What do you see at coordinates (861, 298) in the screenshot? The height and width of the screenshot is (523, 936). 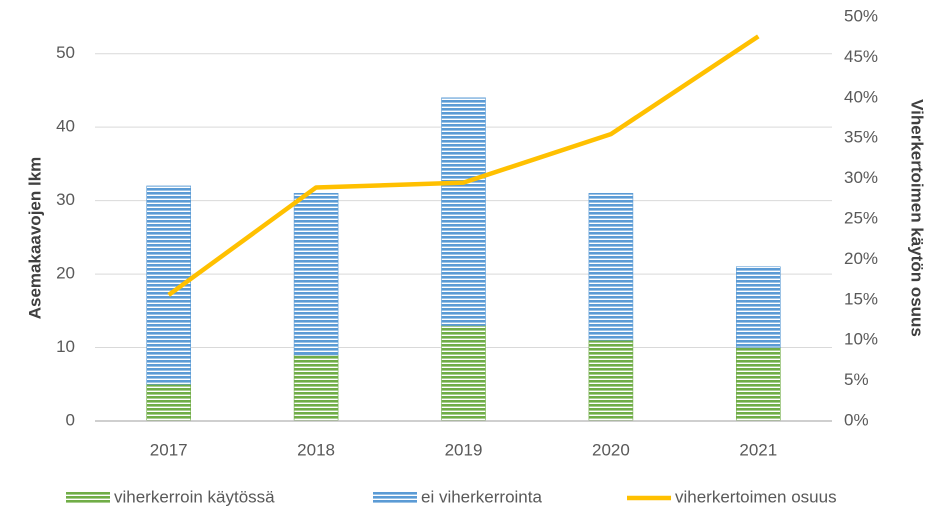 I see `y2-tick-label: 15%` at bounding box center [861, 298].